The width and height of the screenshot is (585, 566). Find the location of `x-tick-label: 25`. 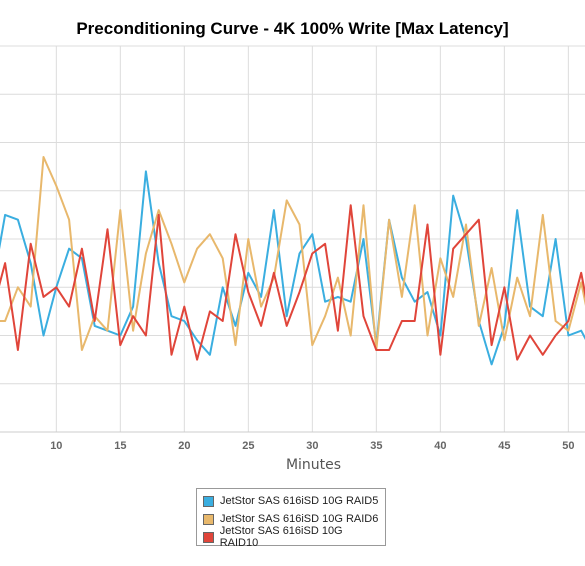

x-tick-label: 25 is located at coordinates (248, 446).